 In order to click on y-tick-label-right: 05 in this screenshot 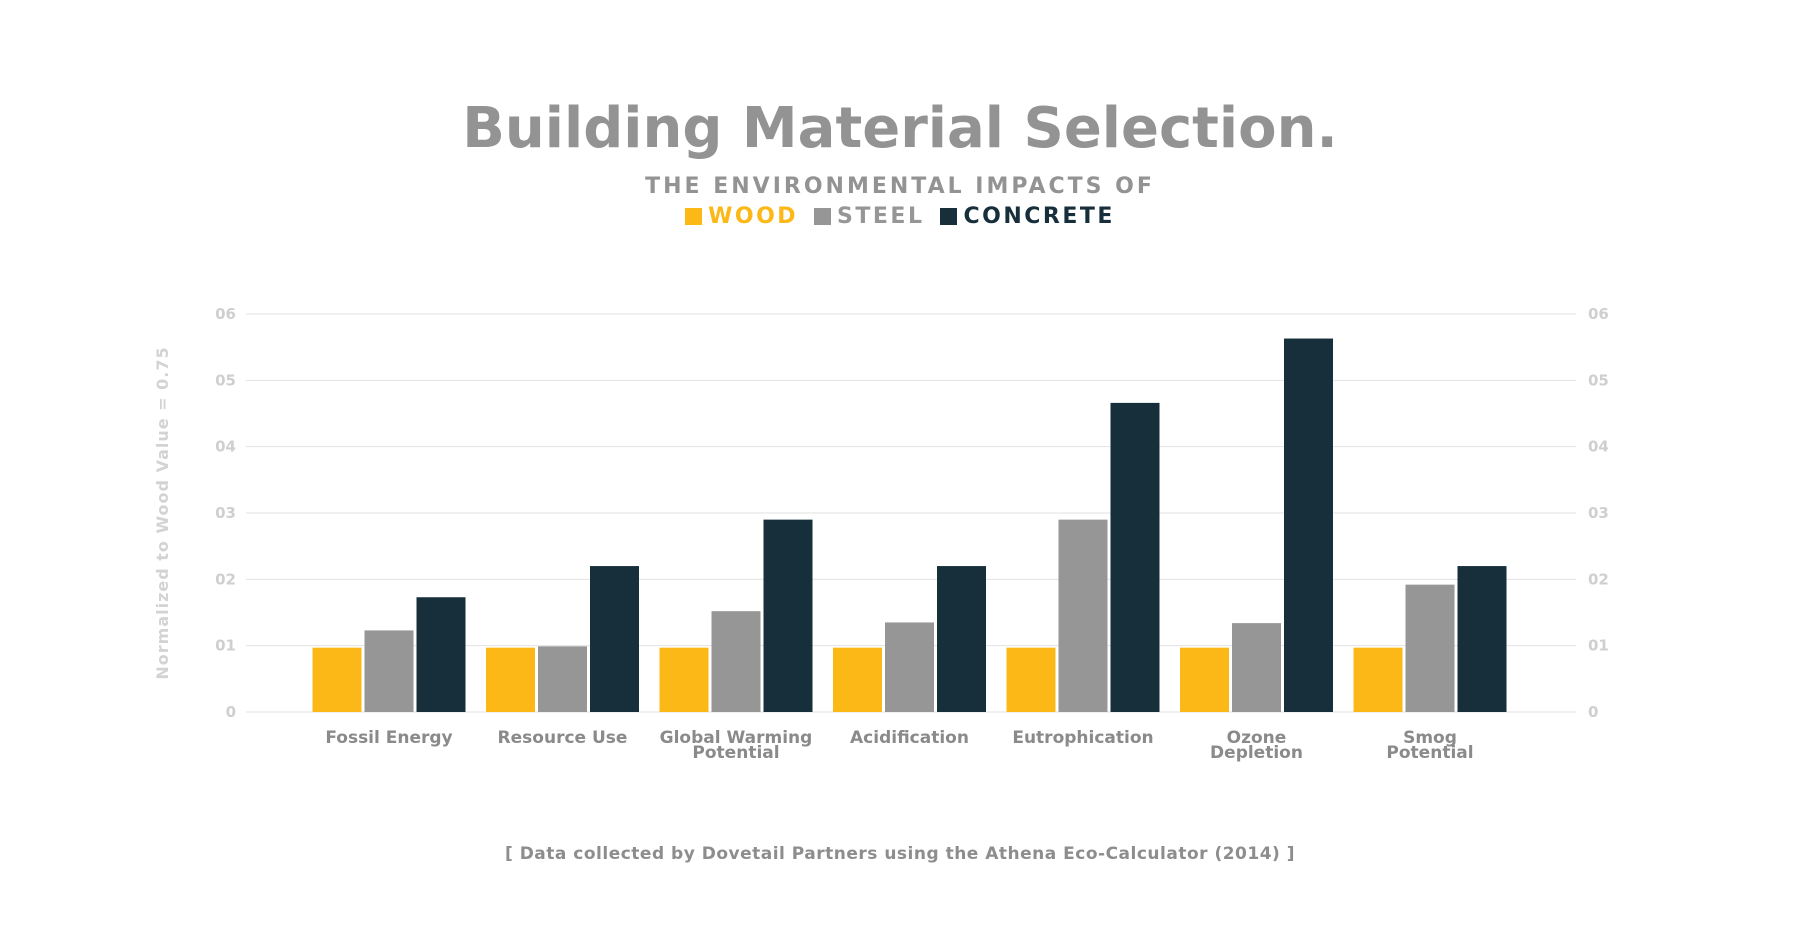, I will do `click(1598, 380)`.